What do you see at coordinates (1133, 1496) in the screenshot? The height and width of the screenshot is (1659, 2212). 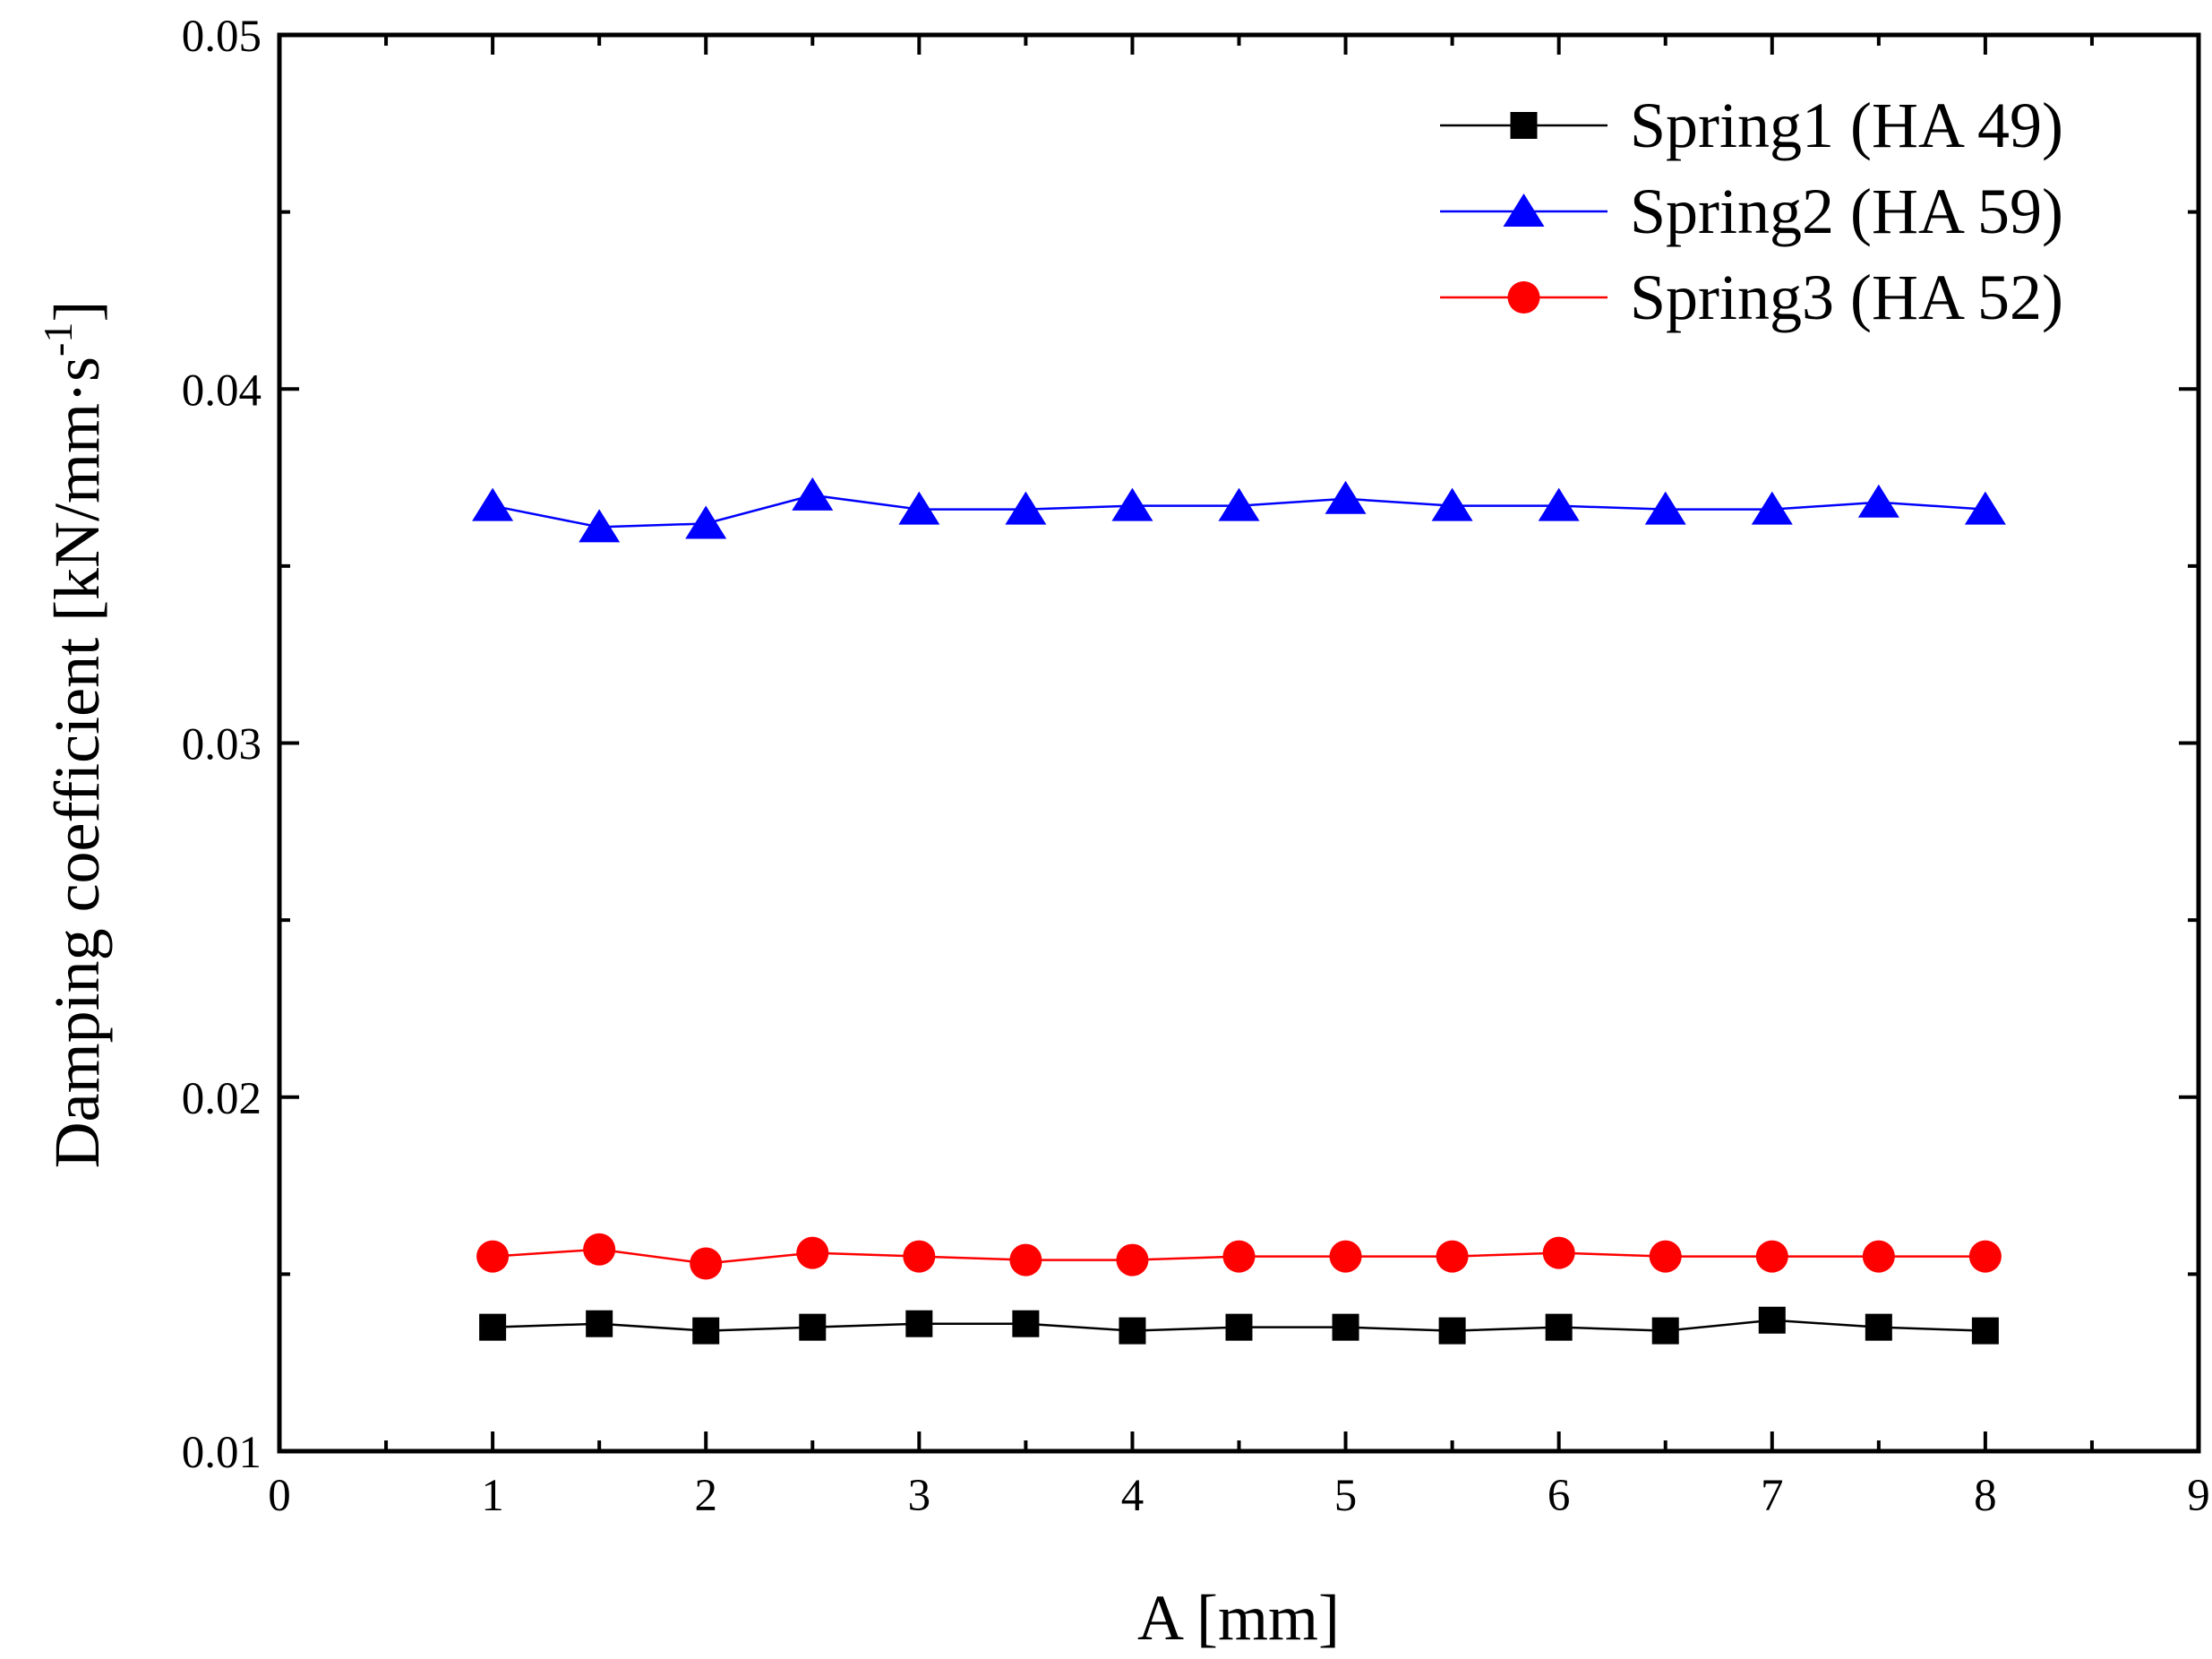 I see `x-tick-label: 4` at bounding box center [1133, 1496].